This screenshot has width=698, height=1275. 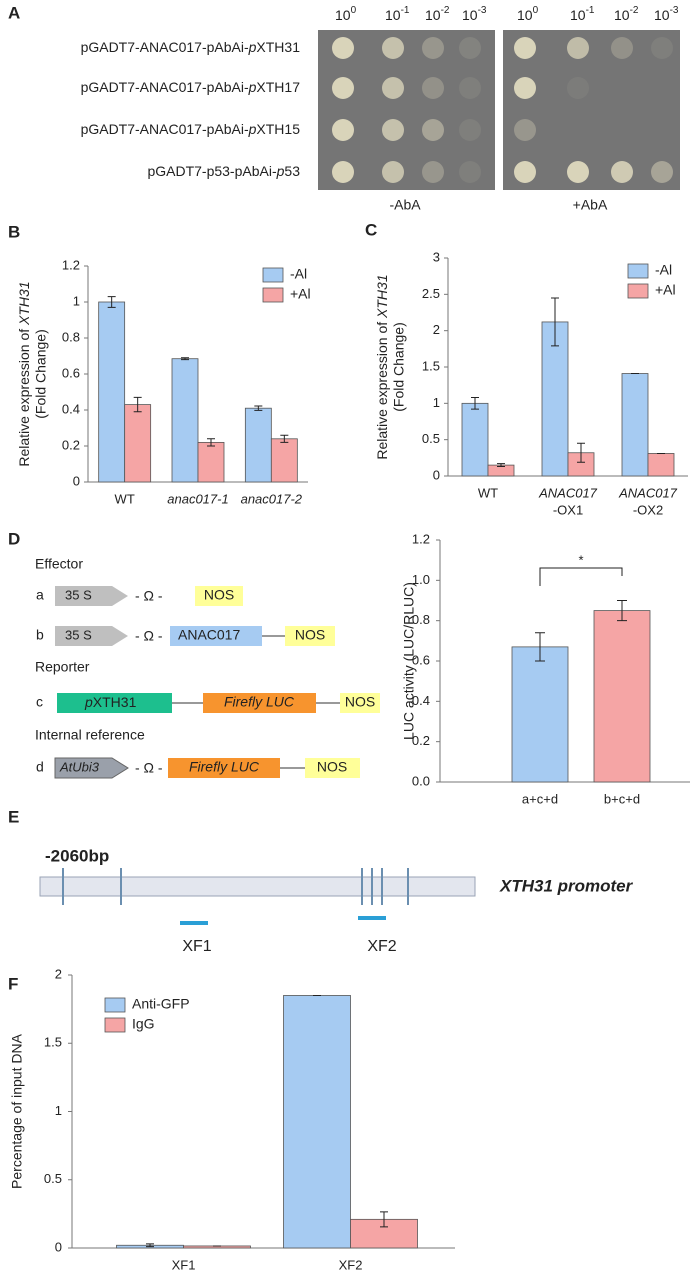 What do you see at coordinates (568, 509) in the screenshot?
I see `x-tick-label: -OX1` at bounding box center [568, 509].